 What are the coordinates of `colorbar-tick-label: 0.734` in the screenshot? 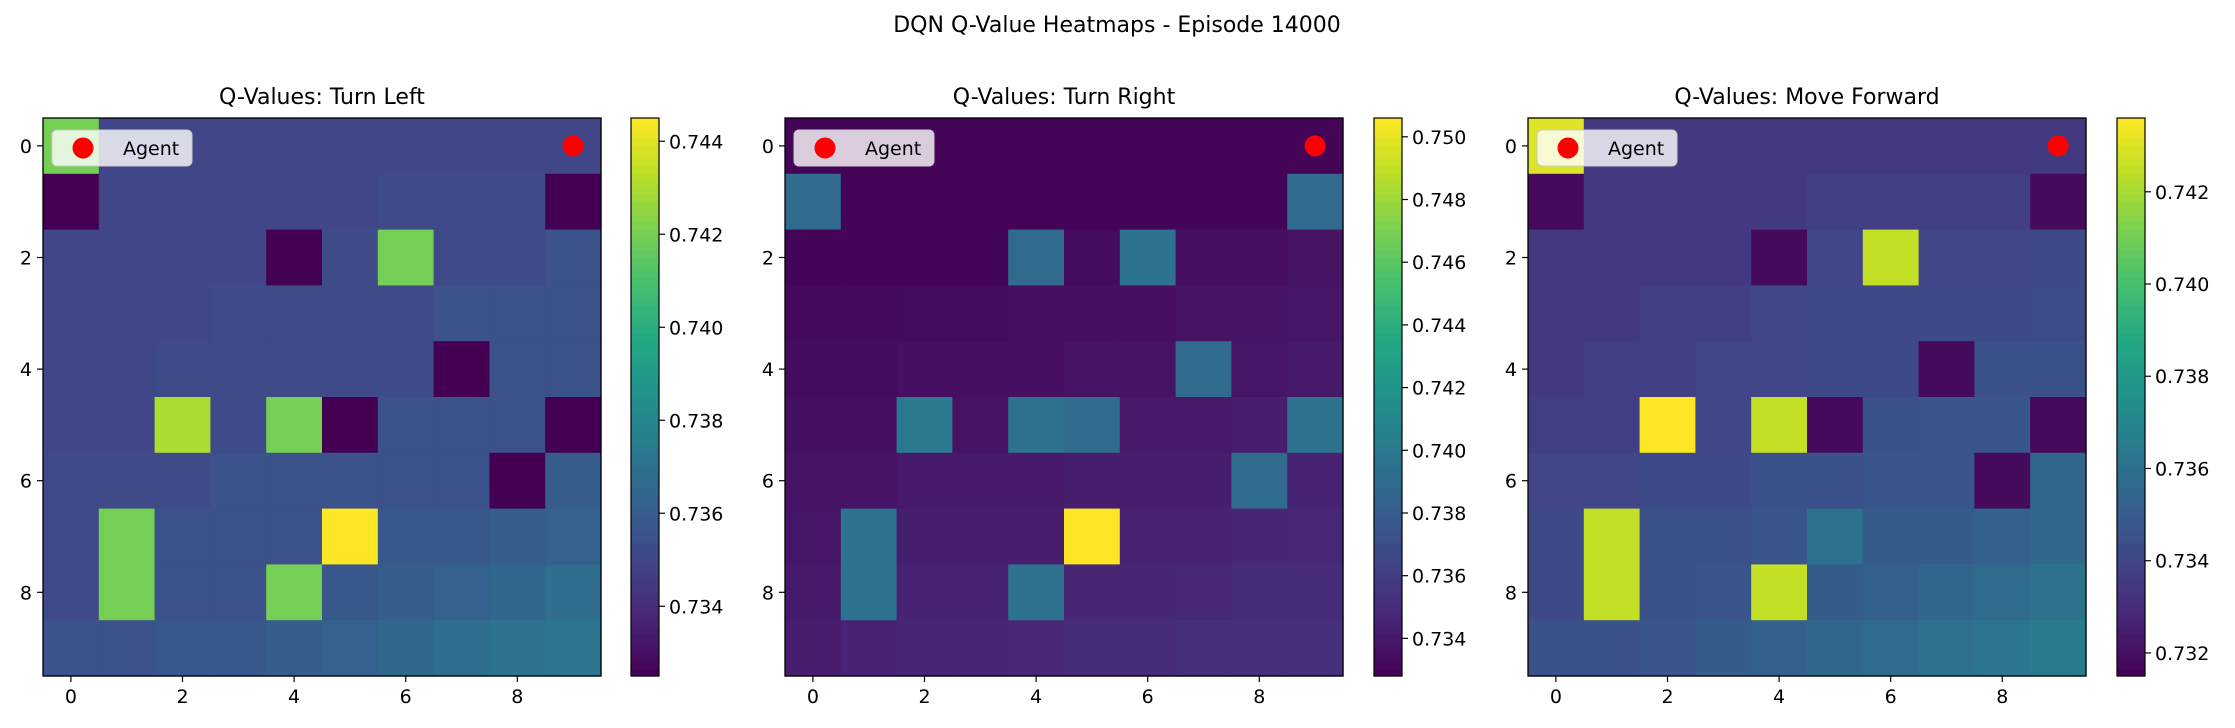 It's located at (1439, 639).